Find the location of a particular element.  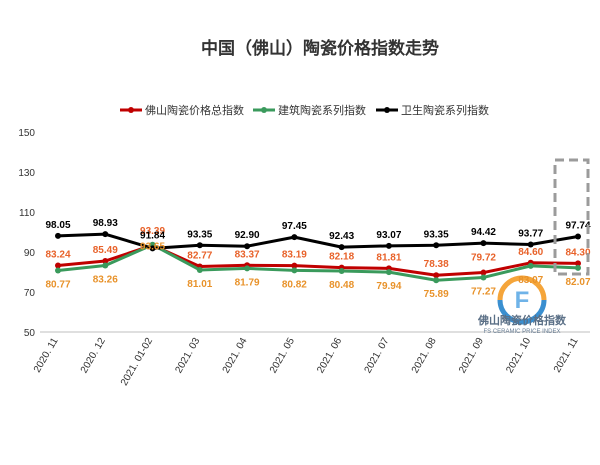

data-label: 84.60 is located at coordinates (530, 252).